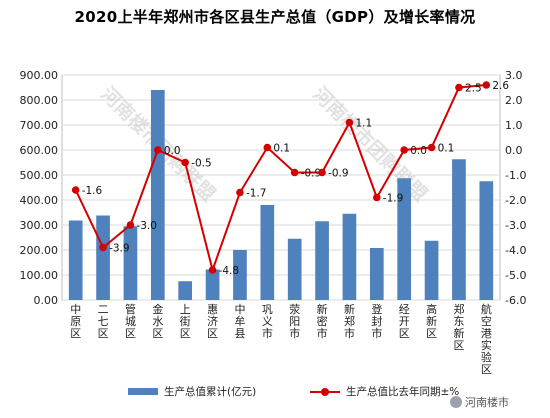 The image size is (550, 418). Describe the element at coordinates (515, 225) in the screenshot. I see `right-axis-tick: -3.0` at that location.